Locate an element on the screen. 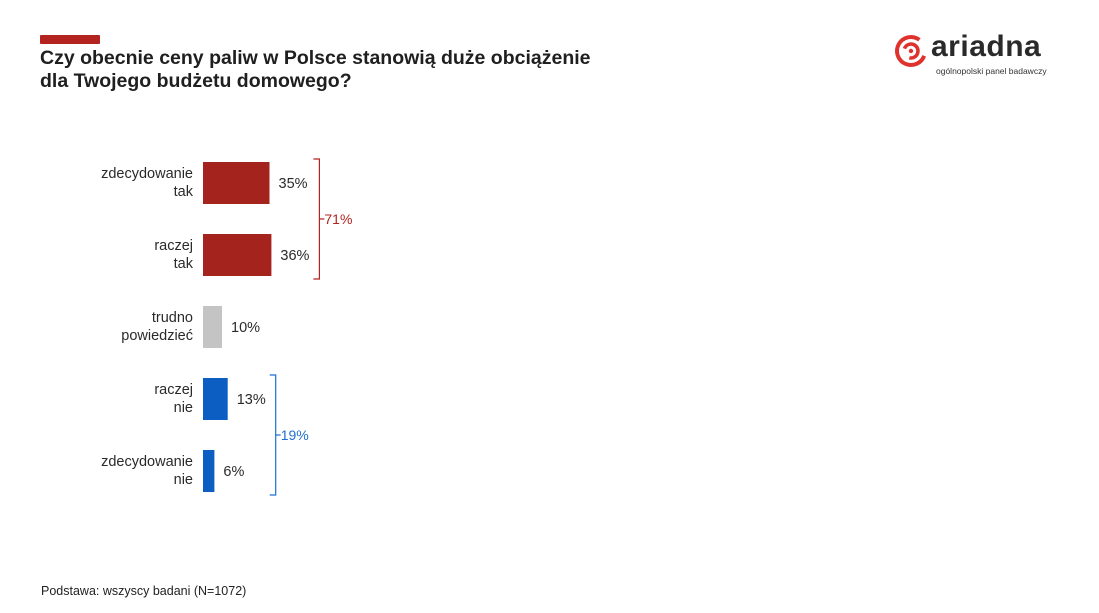 This screenshot has width=1099, height=613. category-label-line: trudno is located at coordinates (172, 318).